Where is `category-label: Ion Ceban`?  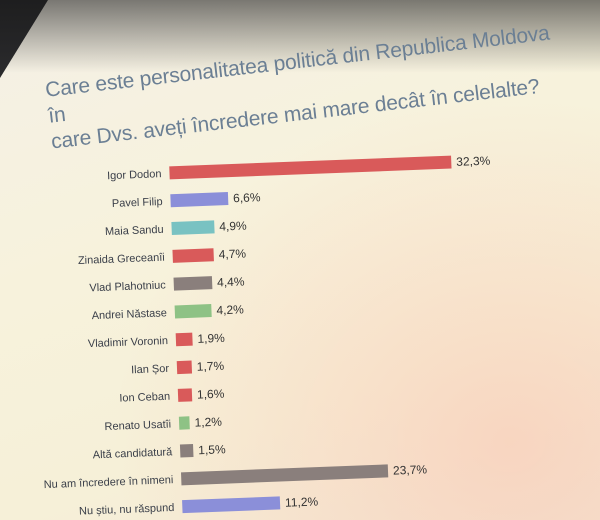 category-label: Ion Ceban is located at coordinates (144, 398).